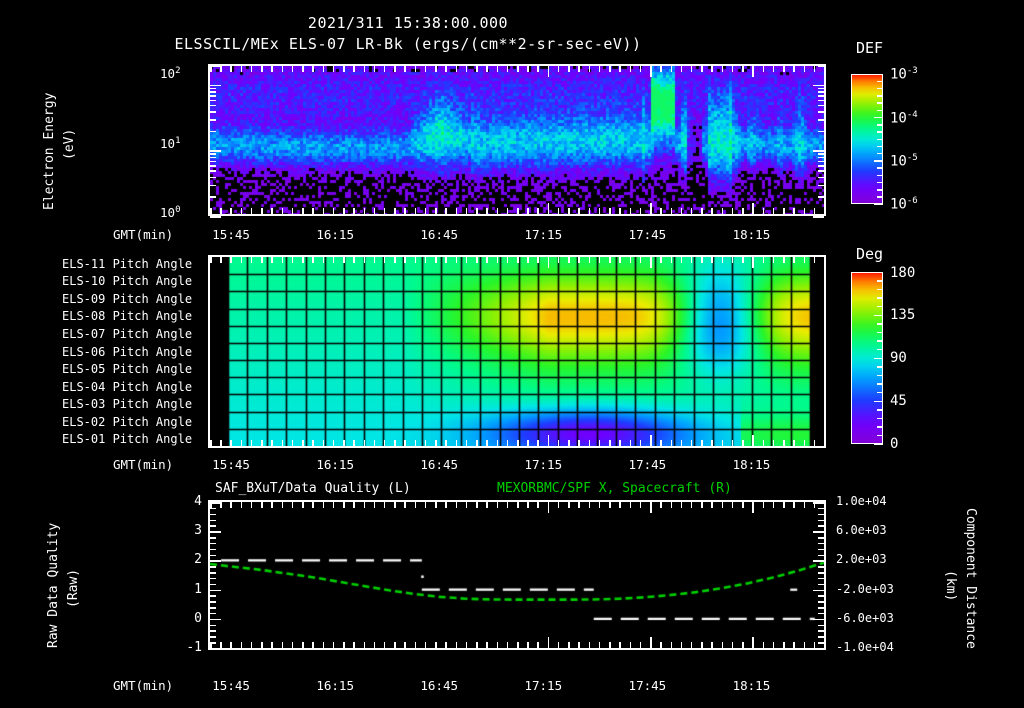 The height and width of the screenshot is (708, 1024). What do you see at coordinates (904, 74) in the screenshot?
I see `colorbar-def-tick-3: 10⁻³` at bounding box center [904, 74].